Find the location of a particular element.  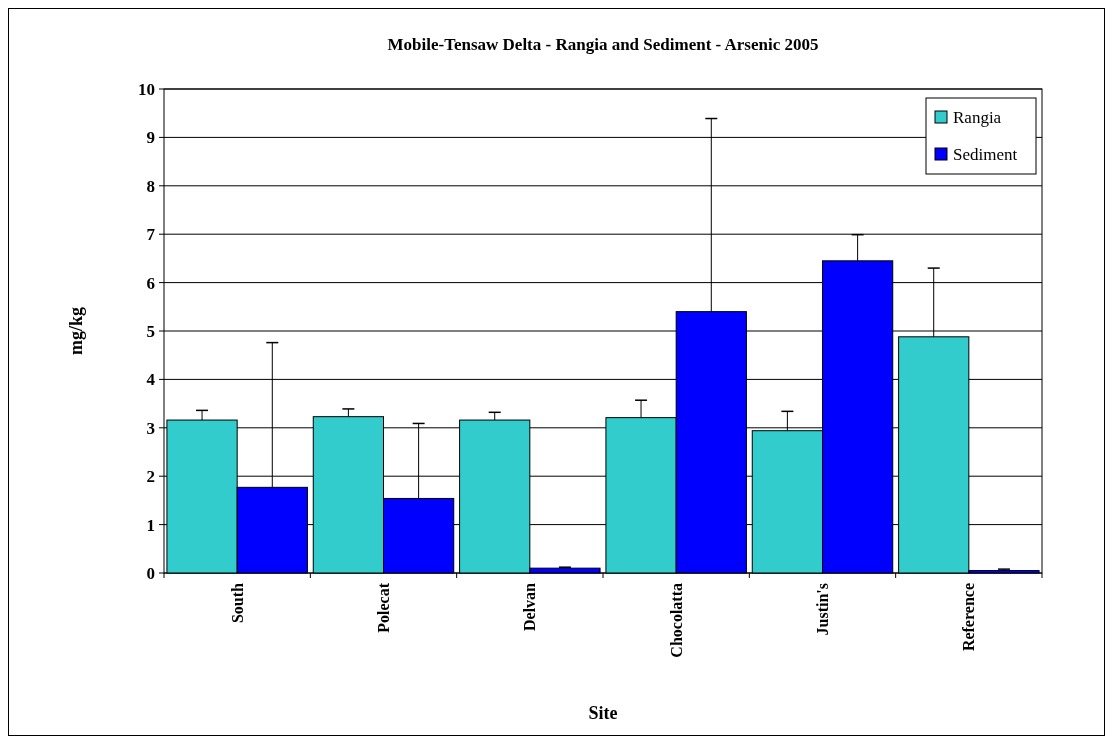

x-tick-label: Chocolatta is located at coordinates (676, 620).